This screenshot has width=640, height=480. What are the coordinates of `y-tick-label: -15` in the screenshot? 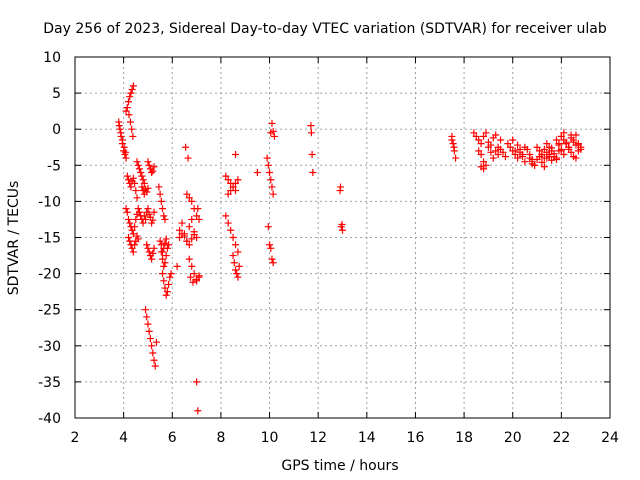 It's located at (49, 239).